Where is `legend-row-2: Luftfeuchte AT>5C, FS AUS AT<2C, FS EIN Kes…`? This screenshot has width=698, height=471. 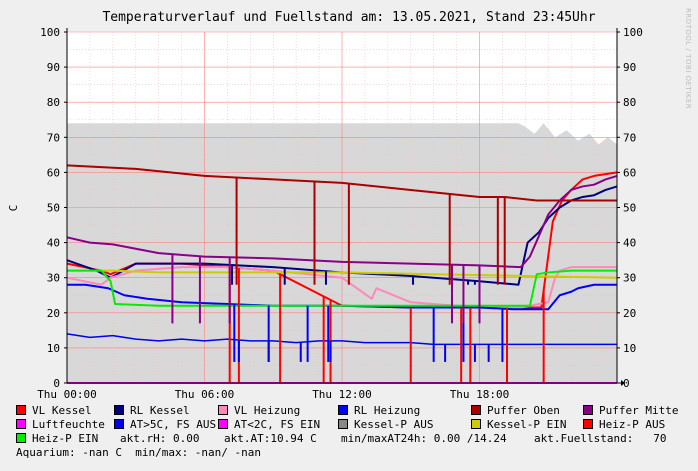
legend-row-2: Luftfeuchte AT>5C, FS AUS AT<2C, FS EIN Kes… is located at coordinates (352, 425).